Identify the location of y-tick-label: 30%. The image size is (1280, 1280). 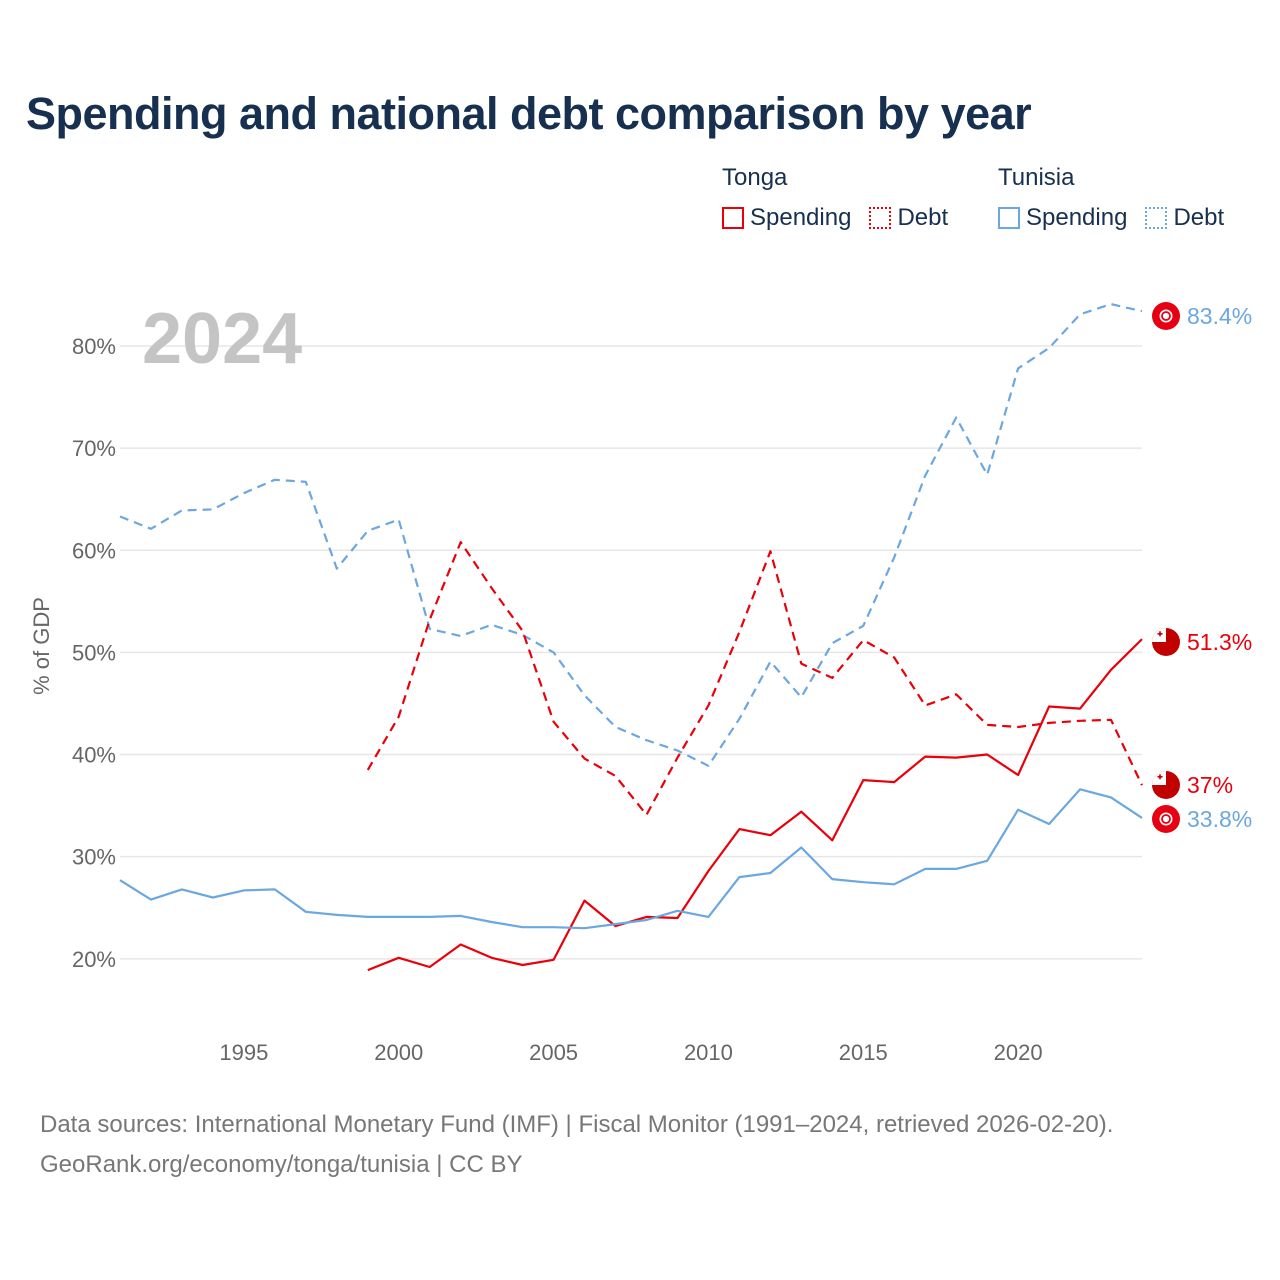
(94, 857).